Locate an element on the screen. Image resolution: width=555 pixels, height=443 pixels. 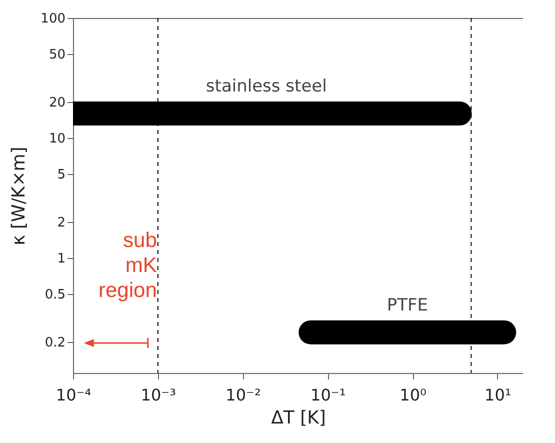
series-label: stainless steel is located at coordinates (266, 86).